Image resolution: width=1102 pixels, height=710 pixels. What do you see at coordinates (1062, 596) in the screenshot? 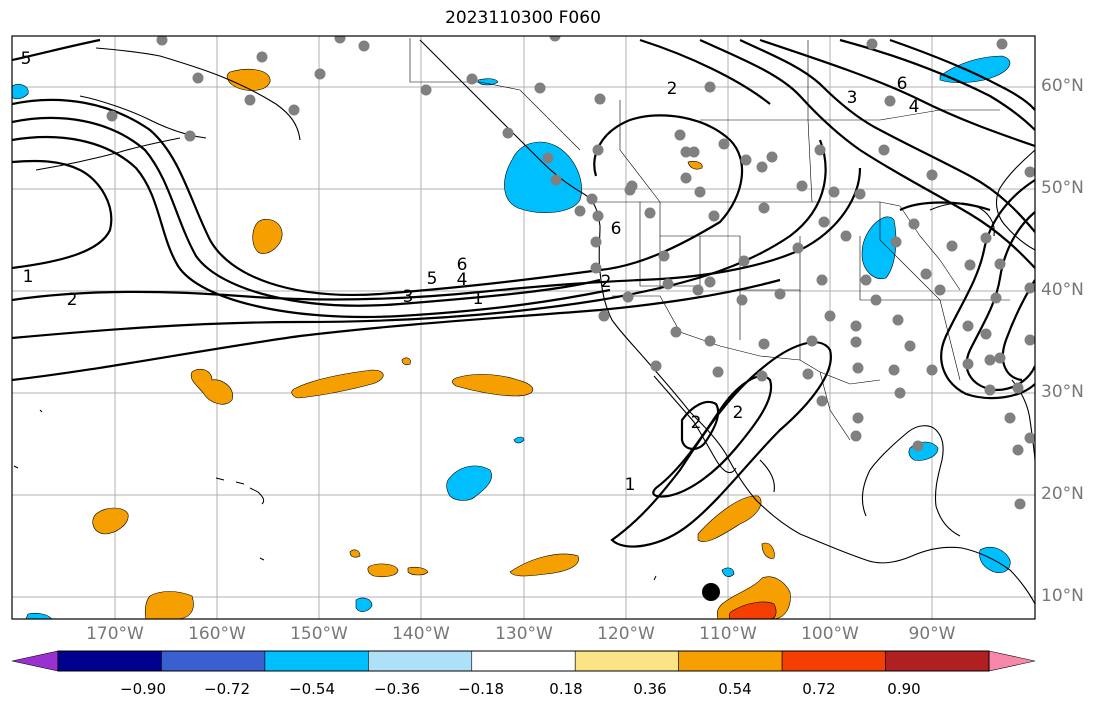
I see `lat-tick-label: 10°N` at bounding box center [1062, 596].